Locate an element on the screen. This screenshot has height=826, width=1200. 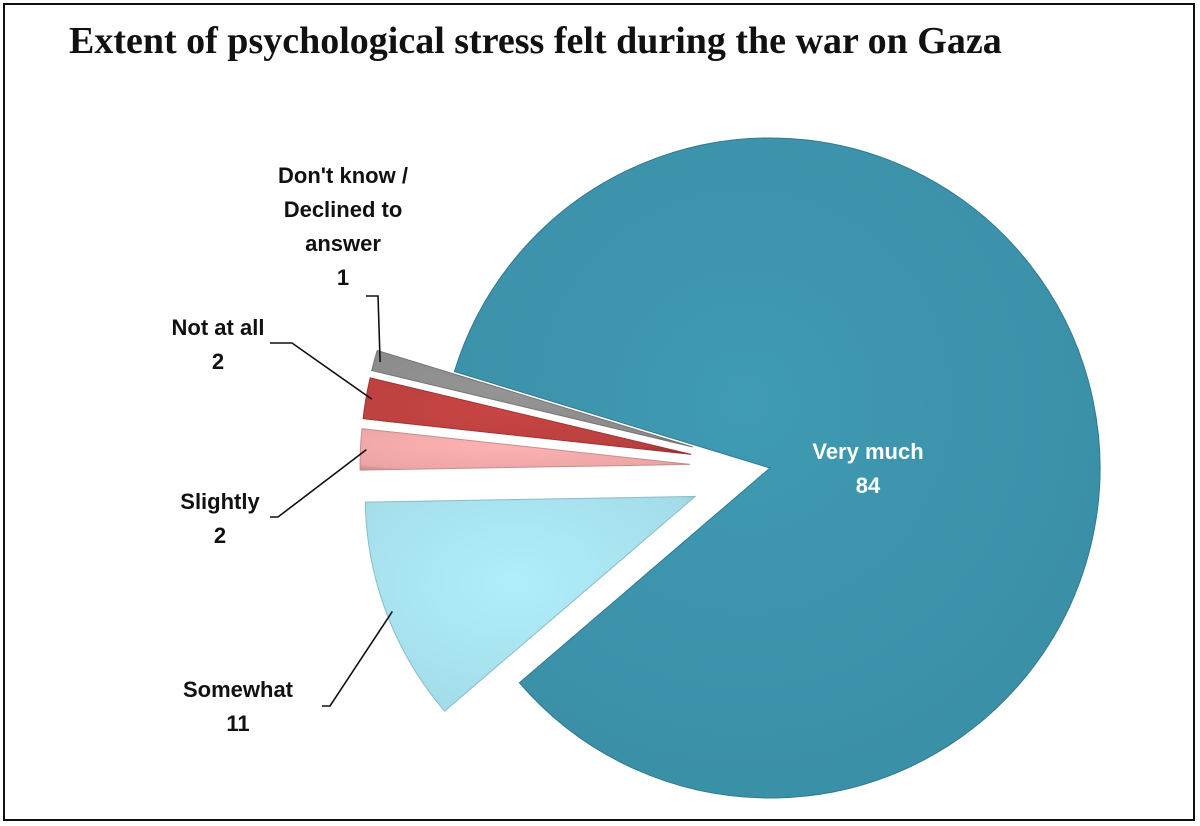
value-slightly: 2 is located at coordinates (220, 535).